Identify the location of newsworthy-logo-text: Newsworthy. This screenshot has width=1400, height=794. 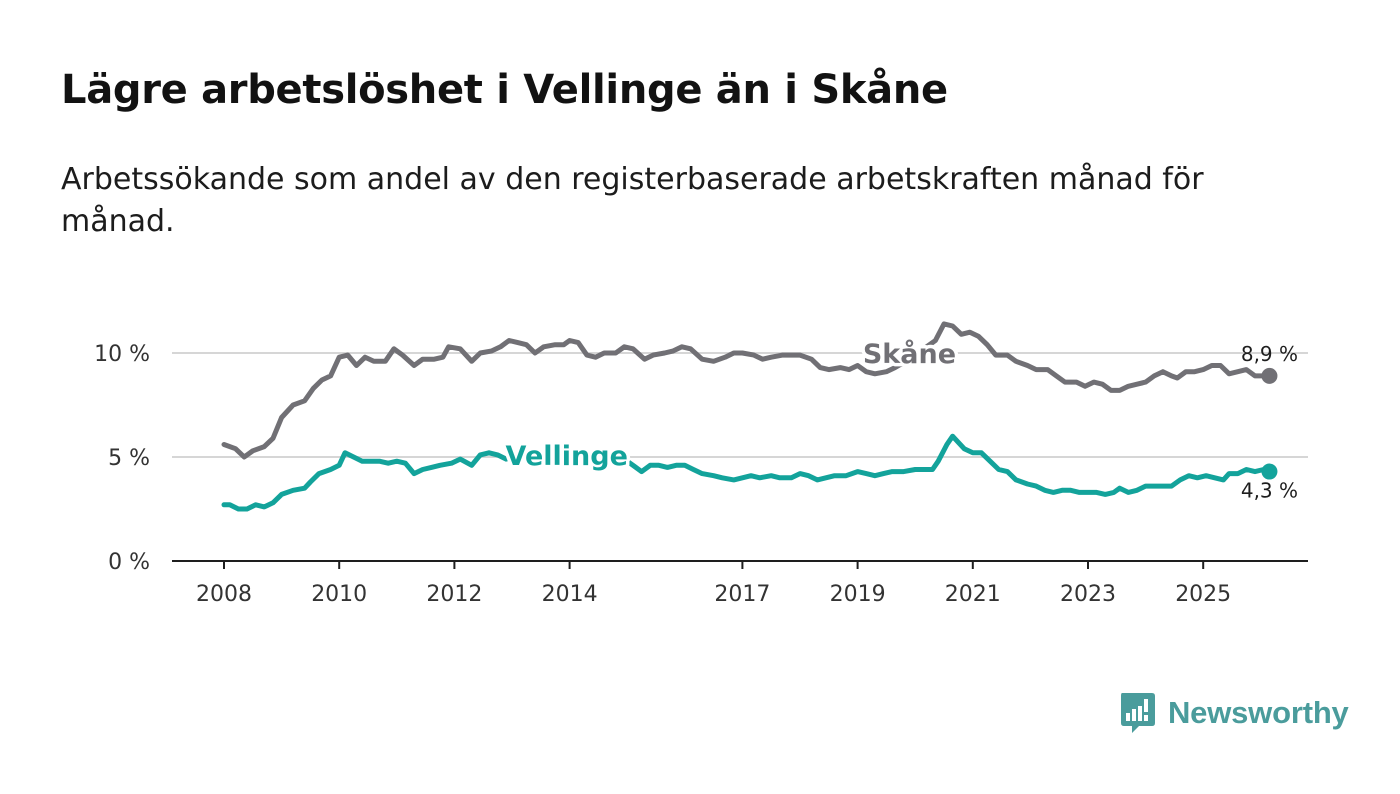
(1258, 712).